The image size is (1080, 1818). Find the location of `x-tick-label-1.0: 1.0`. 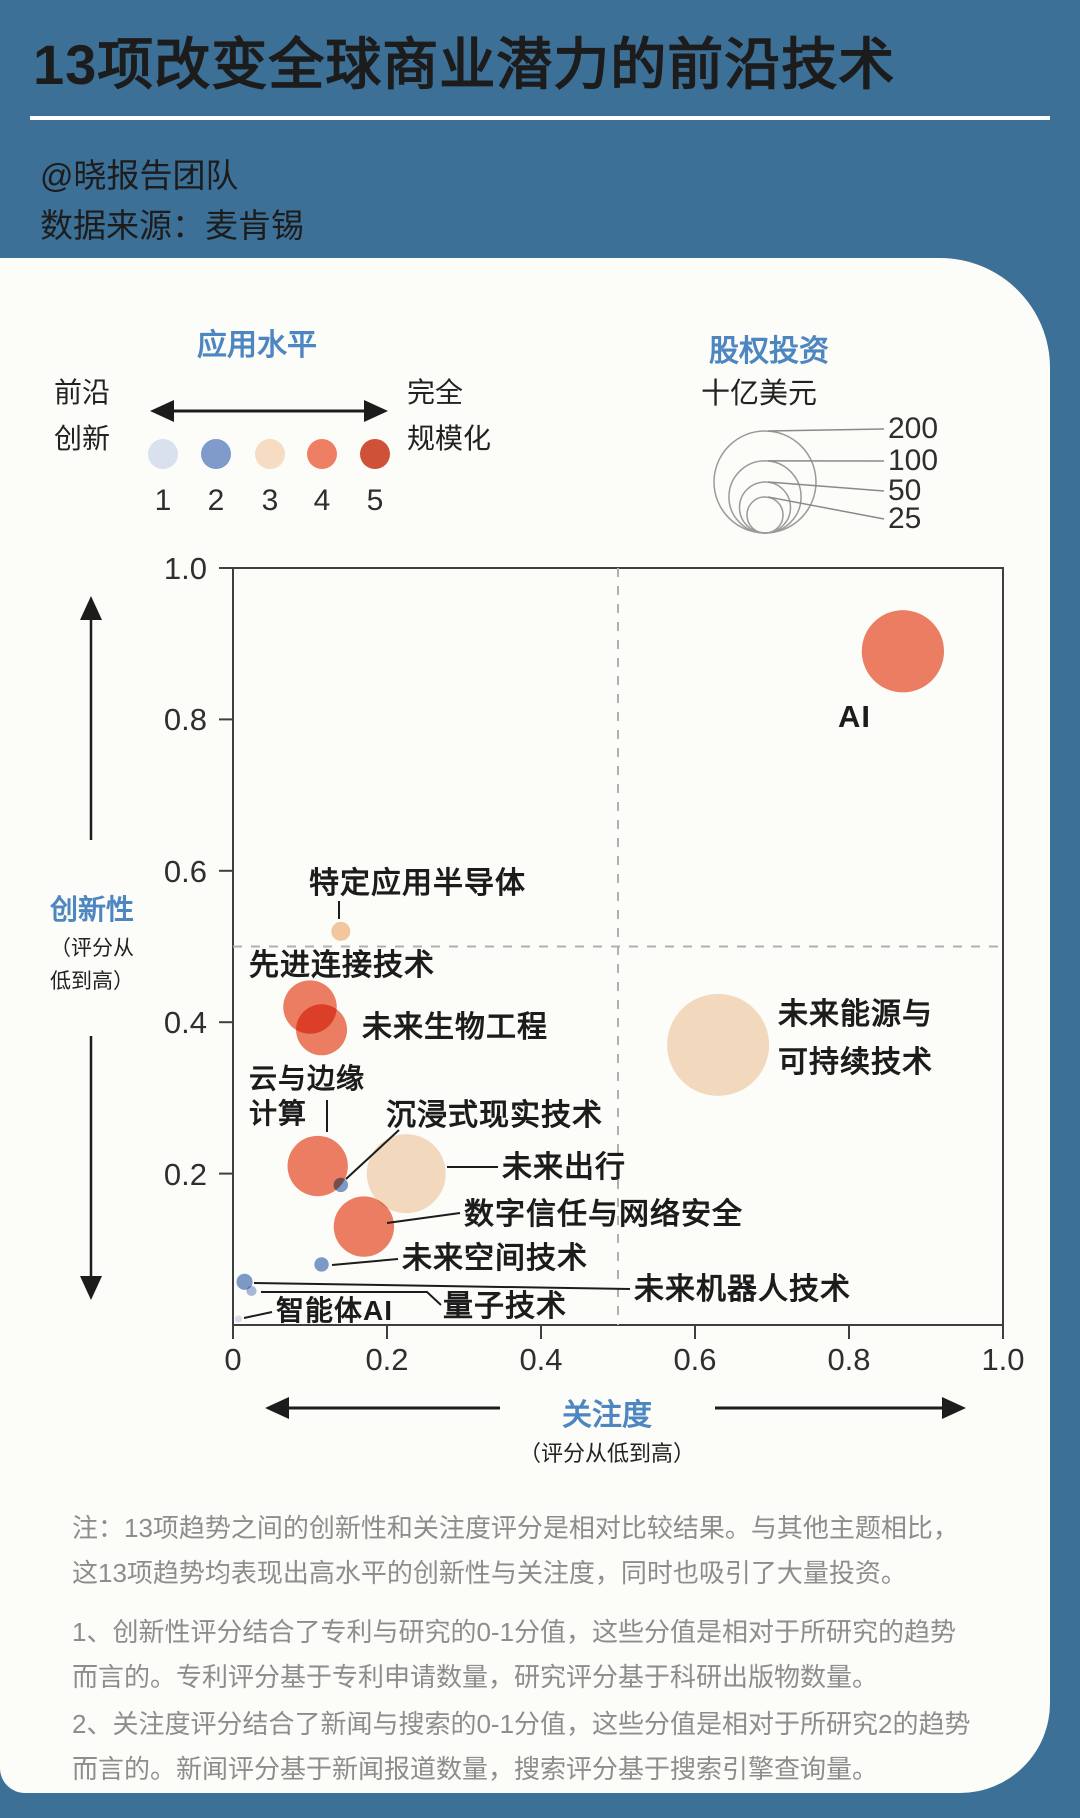

x-tick-label-1.0: 1.0 is located at coordinates (1003, 1359).